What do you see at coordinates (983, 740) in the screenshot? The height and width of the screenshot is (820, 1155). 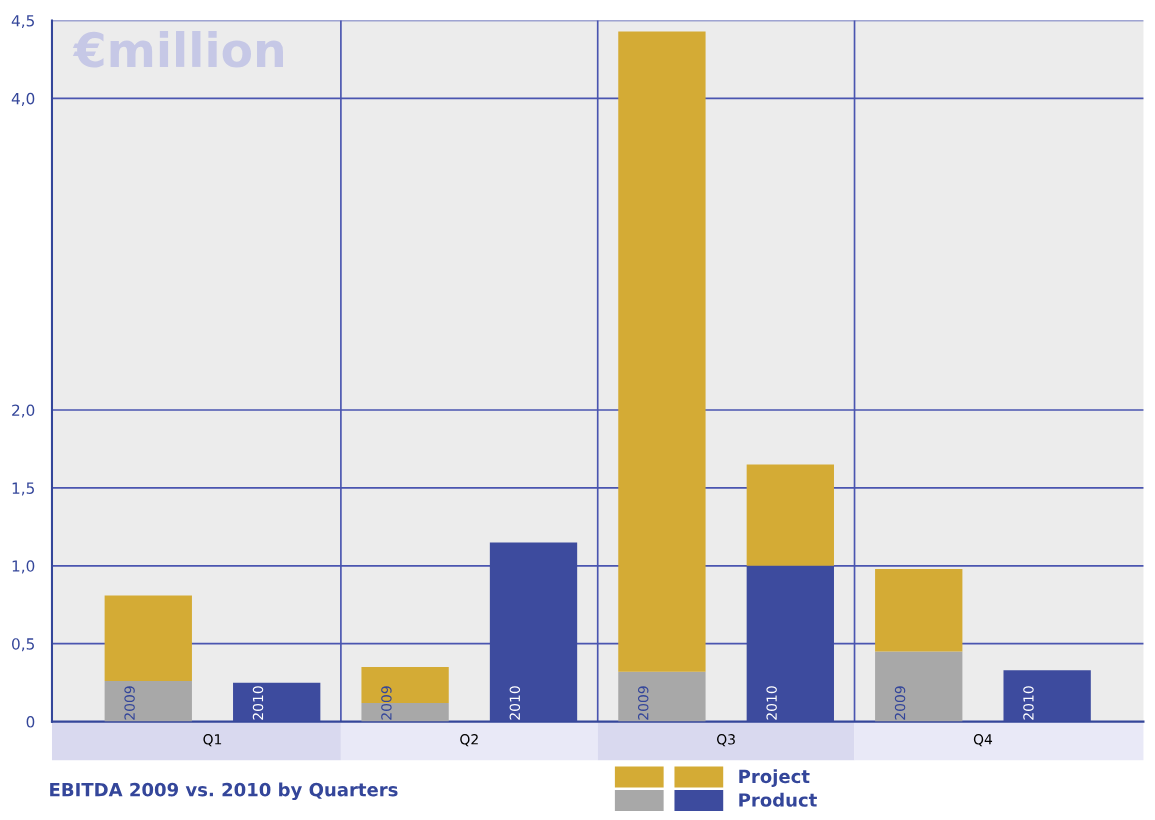 I see `text: Q4` at bounding box center [983, 740].